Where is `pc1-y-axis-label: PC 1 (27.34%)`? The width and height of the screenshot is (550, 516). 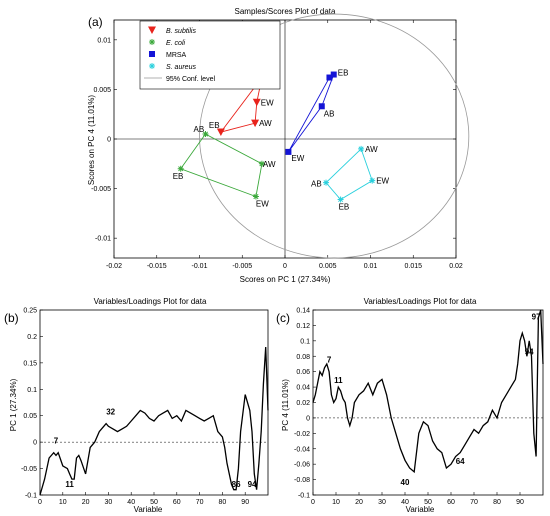 pc1-y-axis-label: PC 1 (27.34%) is located at coordinates (13, 404).